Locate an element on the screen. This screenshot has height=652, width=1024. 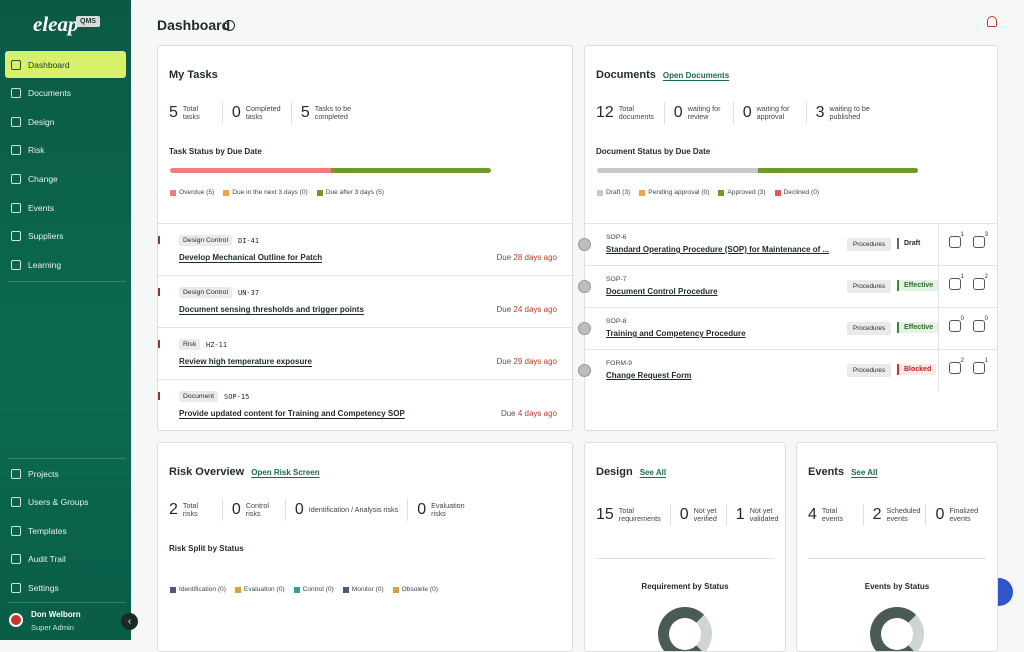
task-id: SOP-15 is located at coordinates (237, 397).